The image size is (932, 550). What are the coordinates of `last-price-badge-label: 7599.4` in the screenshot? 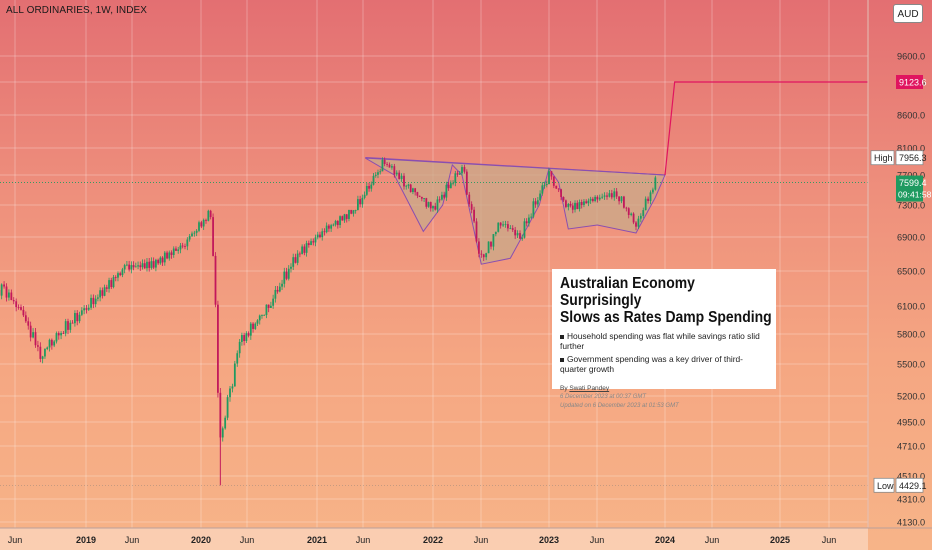 It's located at (913, 183).